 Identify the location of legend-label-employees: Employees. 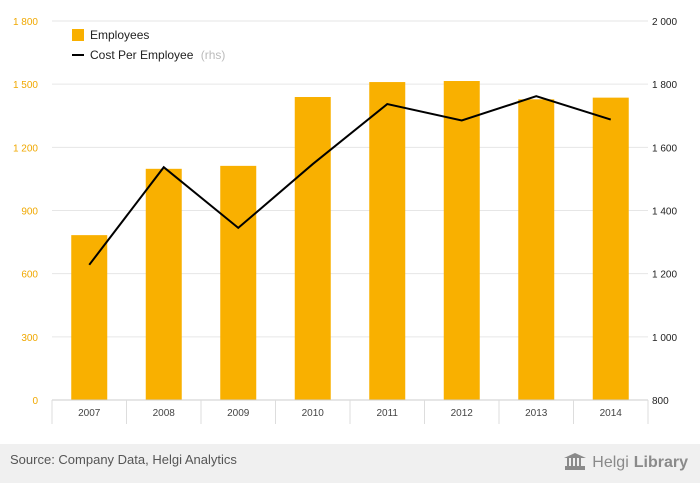
(119, 35).